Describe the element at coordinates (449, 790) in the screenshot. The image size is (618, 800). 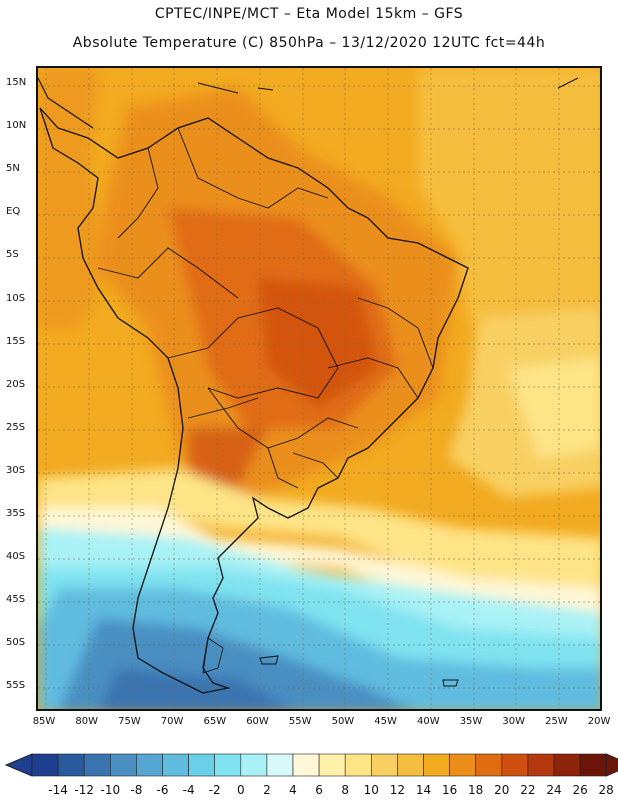
I see `colorbar-label: 16` at that location.